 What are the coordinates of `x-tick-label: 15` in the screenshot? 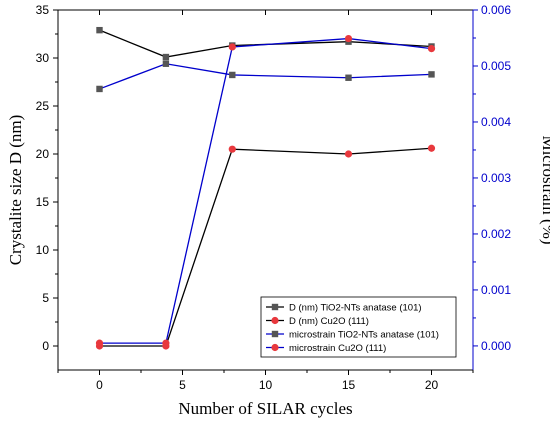 It's located at (349, 385).